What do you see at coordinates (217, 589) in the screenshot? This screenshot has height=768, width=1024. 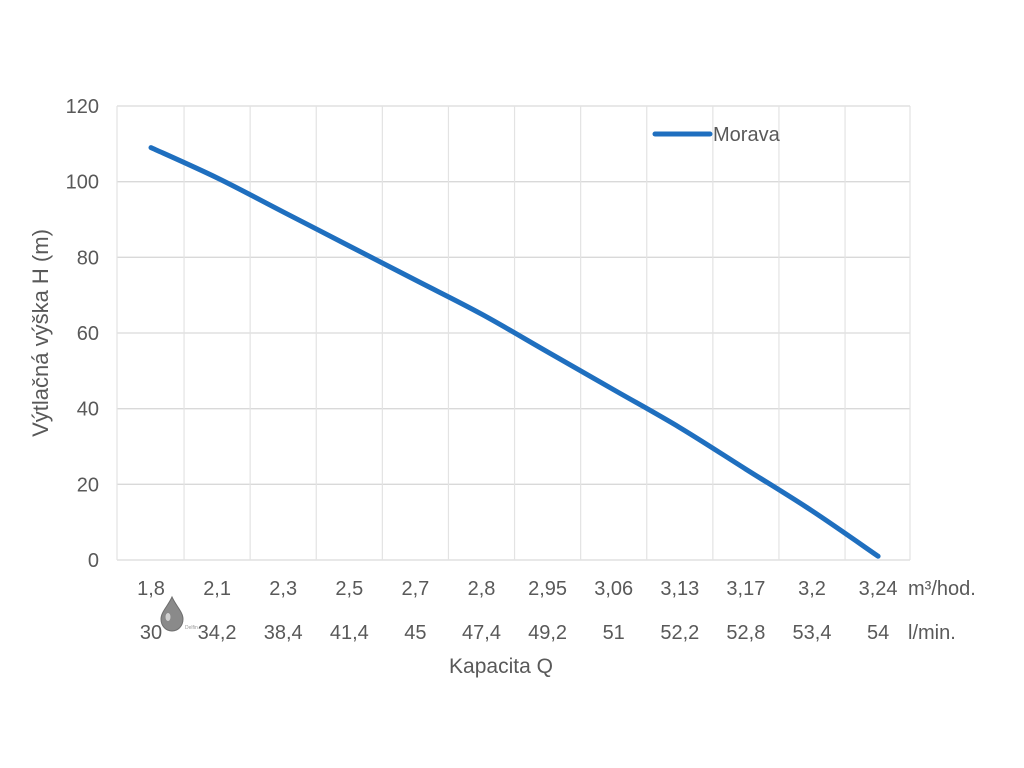 I see `x-tick-label-m3h: 2,1` at bounding box center [217, 589].